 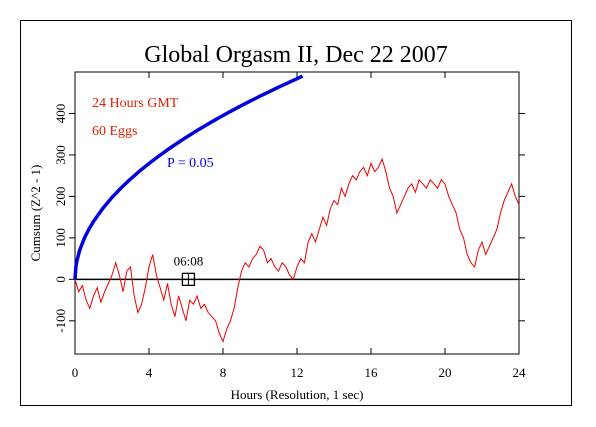 I want to click on y-tick-label: 0, so click(x=60, y=279).